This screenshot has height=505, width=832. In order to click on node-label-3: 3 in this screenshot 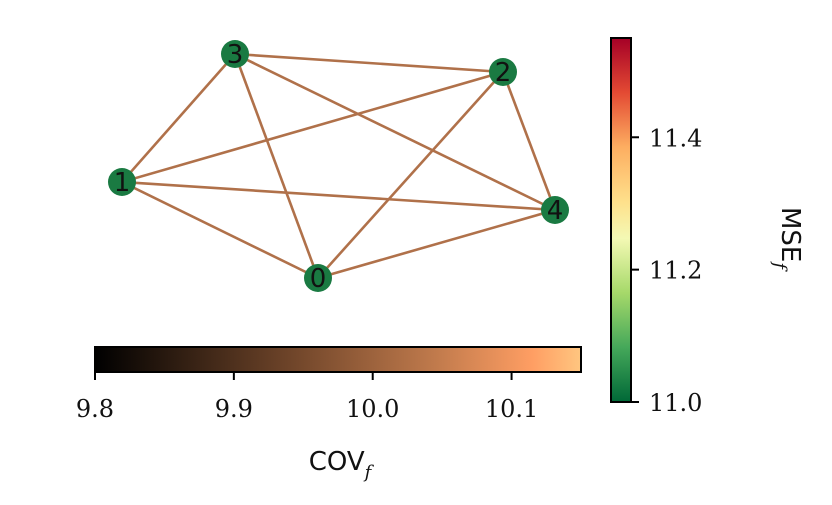, I will do `click(235, 55)`.